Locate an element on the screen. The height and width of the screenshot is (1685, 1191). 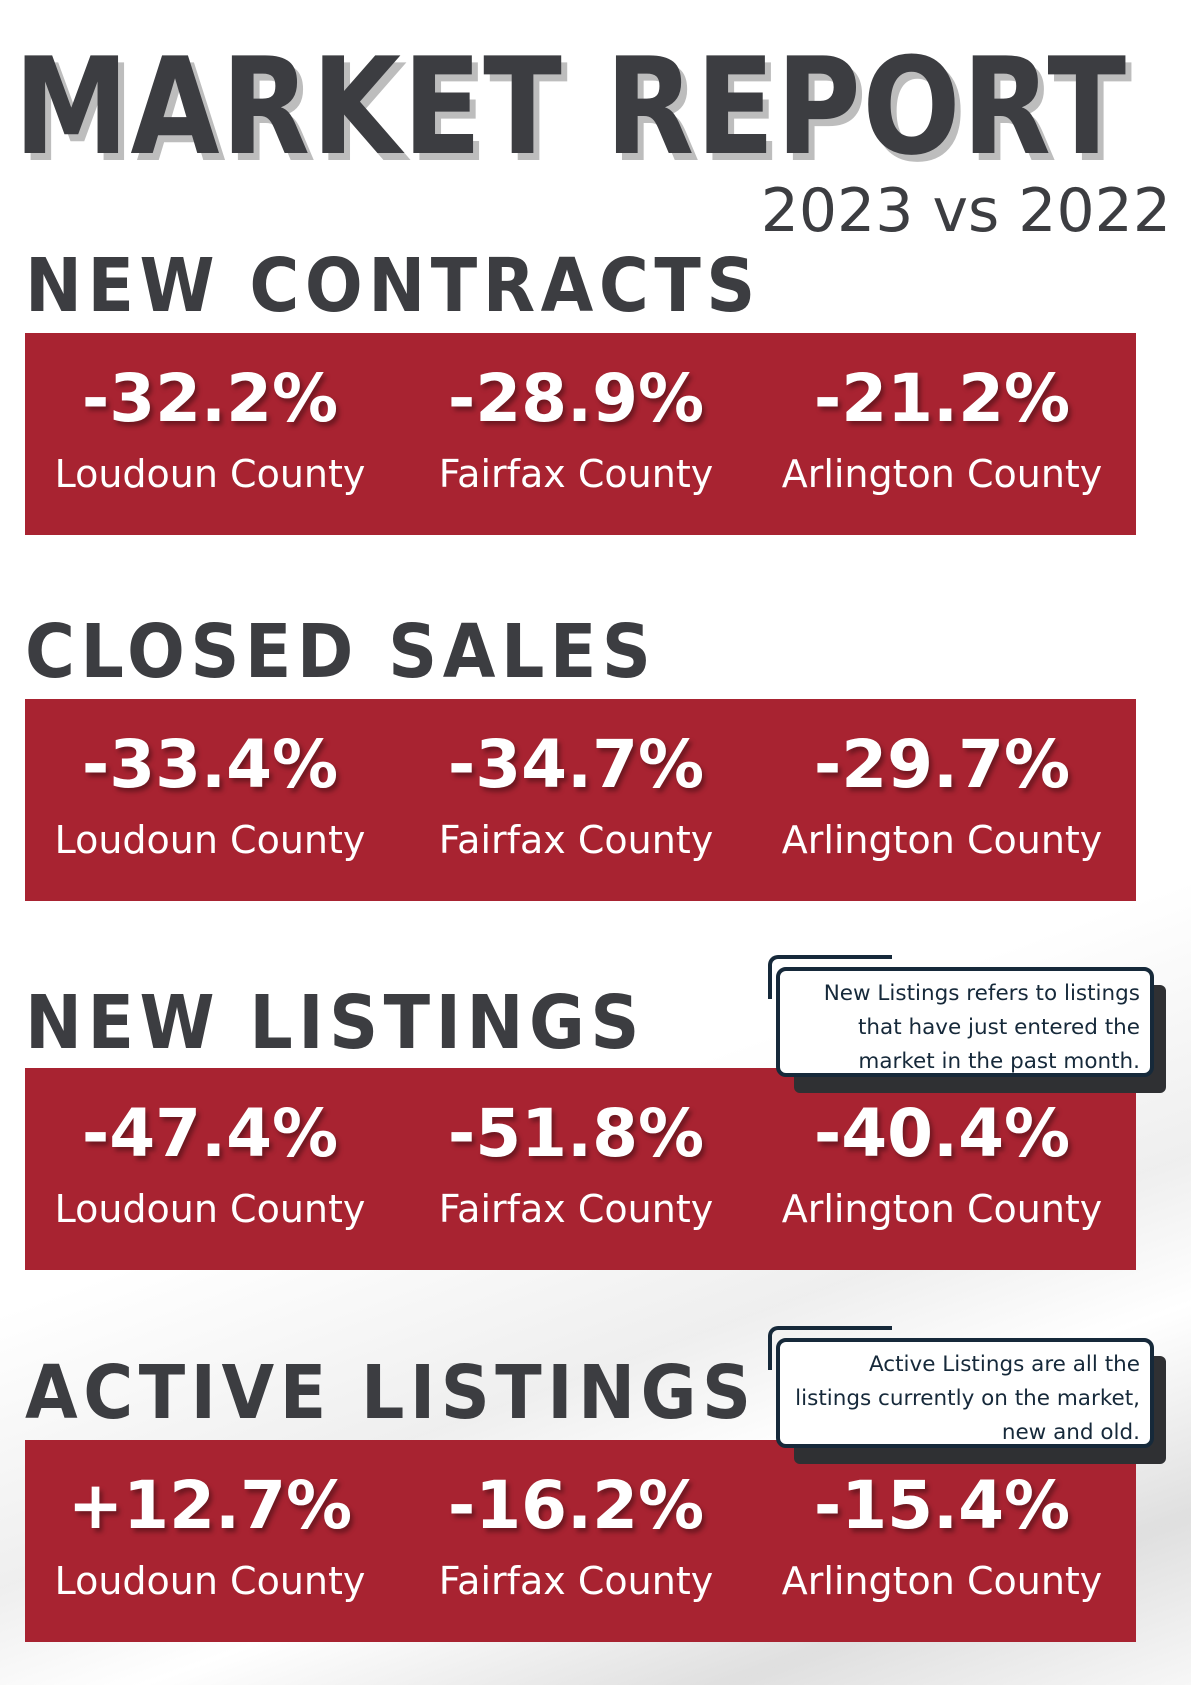
section-title-active-listings: ACTIVE LISTINGS is located at coordinates (391, 1393).